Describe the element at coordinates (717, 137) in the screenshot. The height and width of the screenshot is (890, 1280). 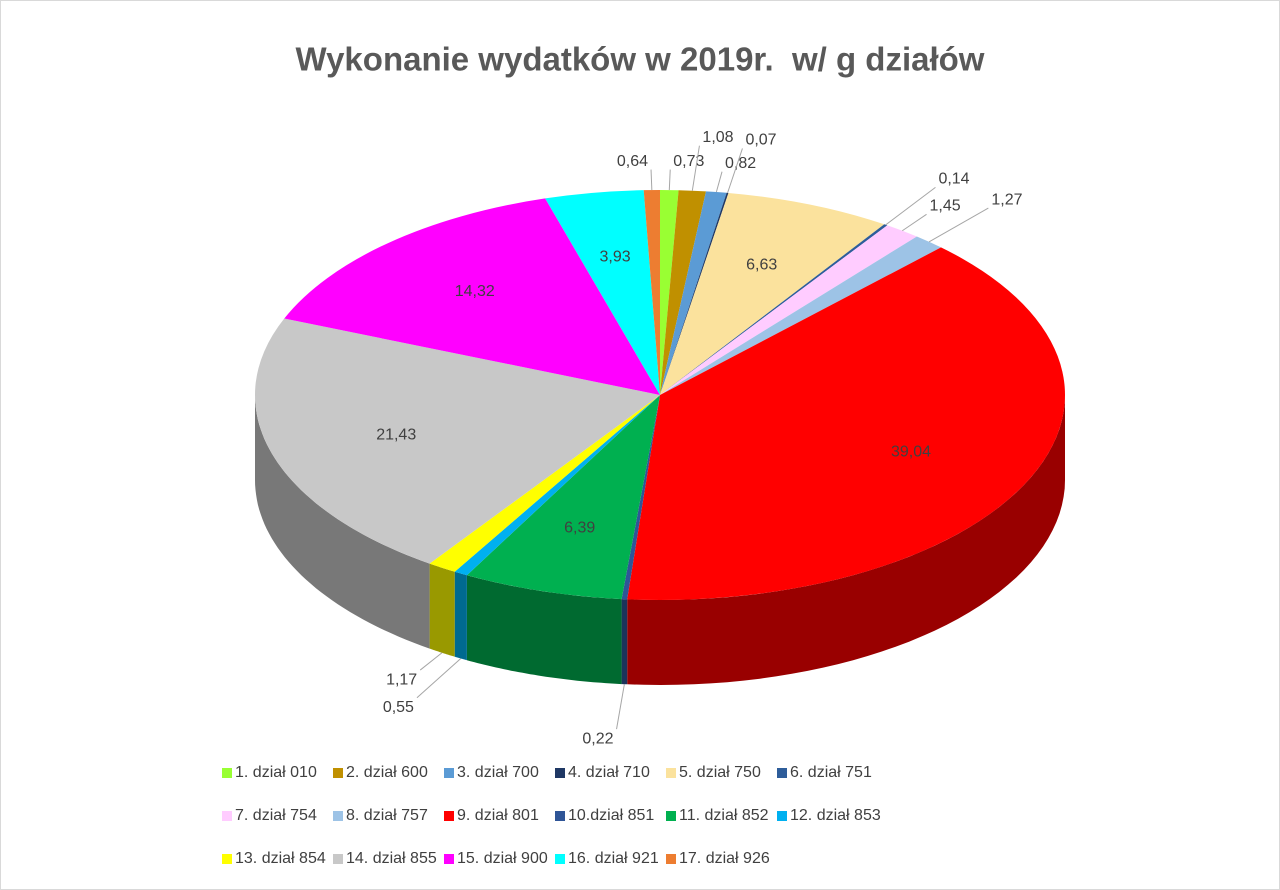
I see `value-label: 1,08` at that location.